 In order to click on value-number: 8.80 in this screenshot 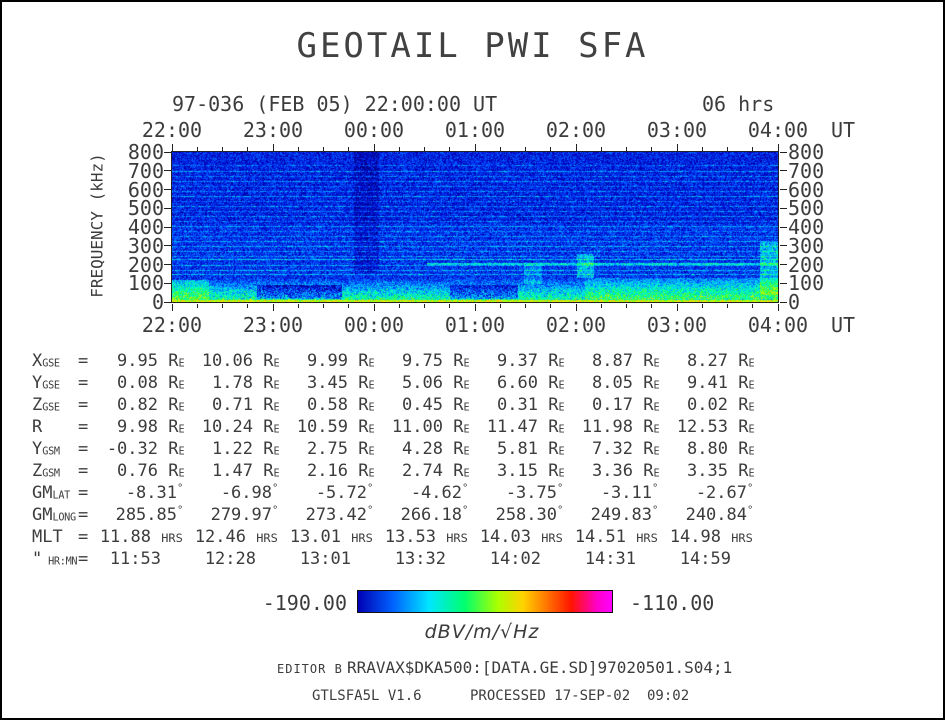, I will do `click(707, 449)`.